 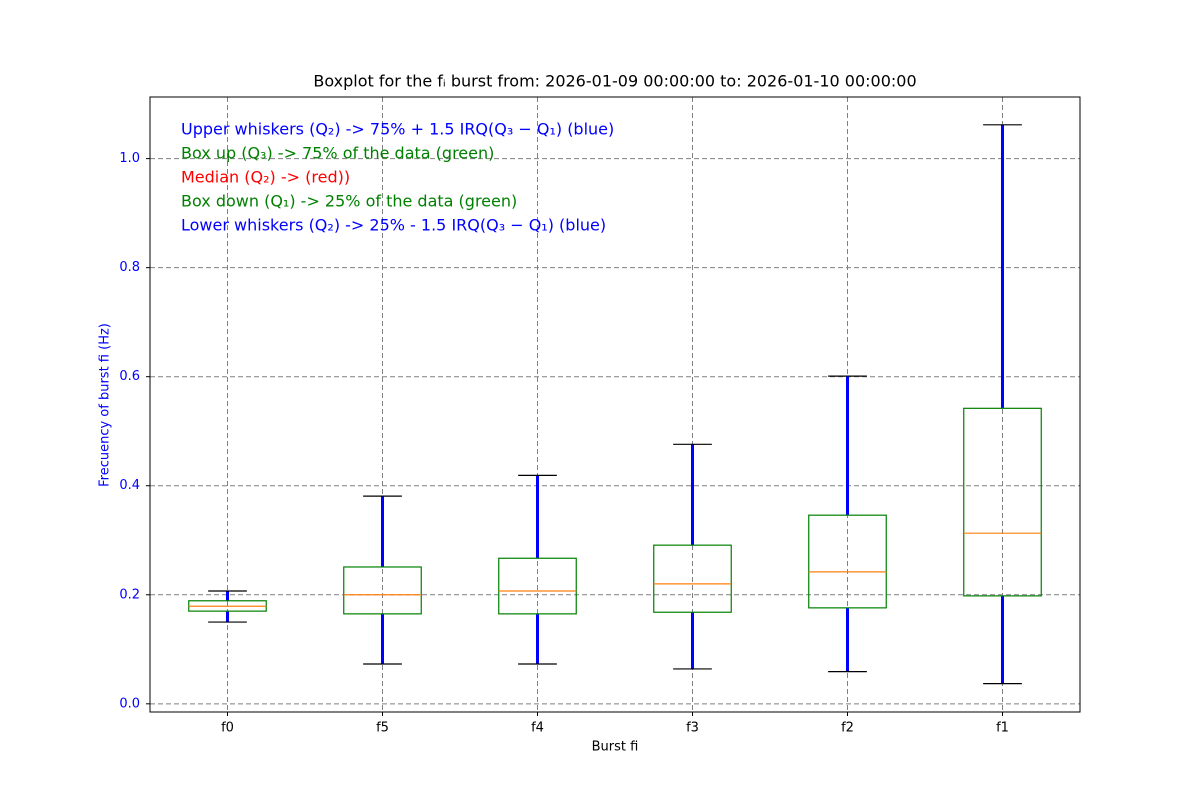 I want to click on y-tick-label: 0.0, so click(x=129, y=703).